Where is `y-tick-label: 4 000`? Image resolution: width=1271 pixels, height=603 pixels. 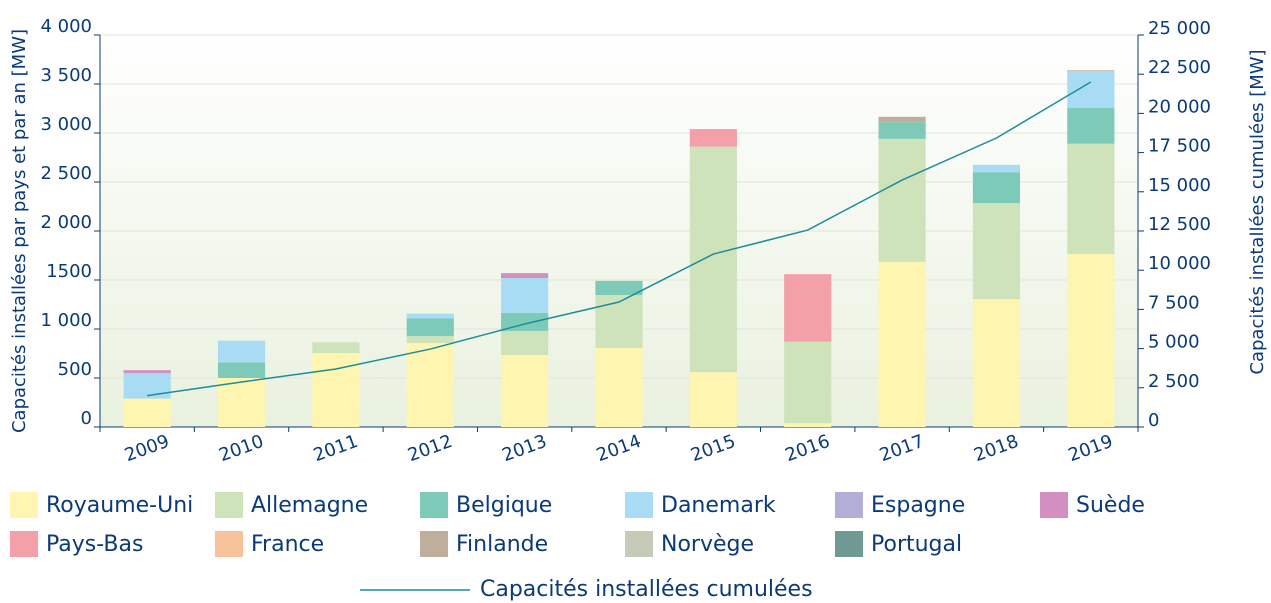 y-tick-label: 4 000 is located at coordinates (66, 26).